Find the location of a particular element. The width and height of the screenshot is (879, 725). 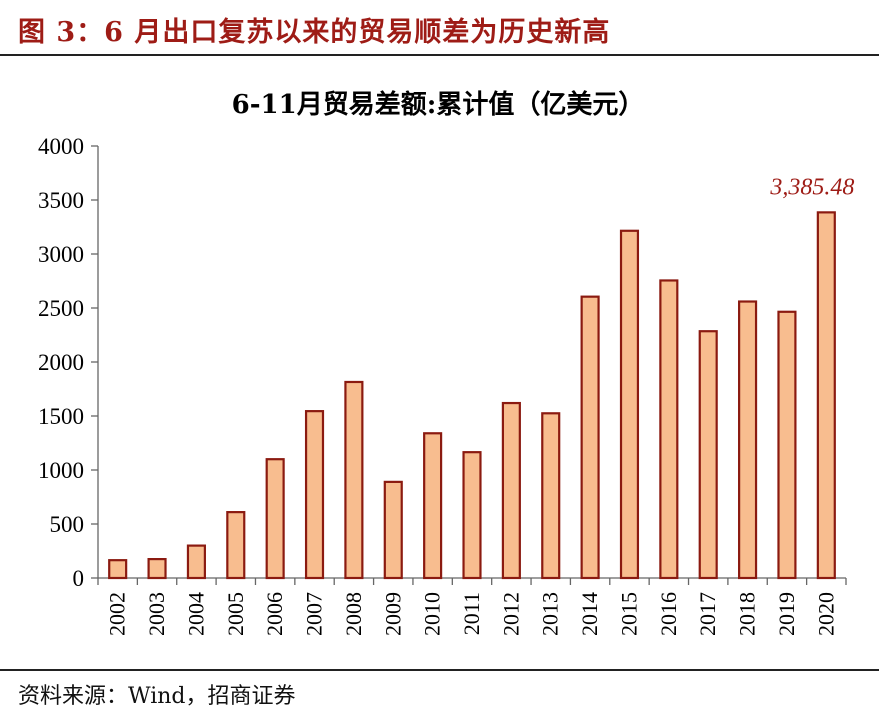

x-tick-label: 2010 is located at coordinates (432, 614).